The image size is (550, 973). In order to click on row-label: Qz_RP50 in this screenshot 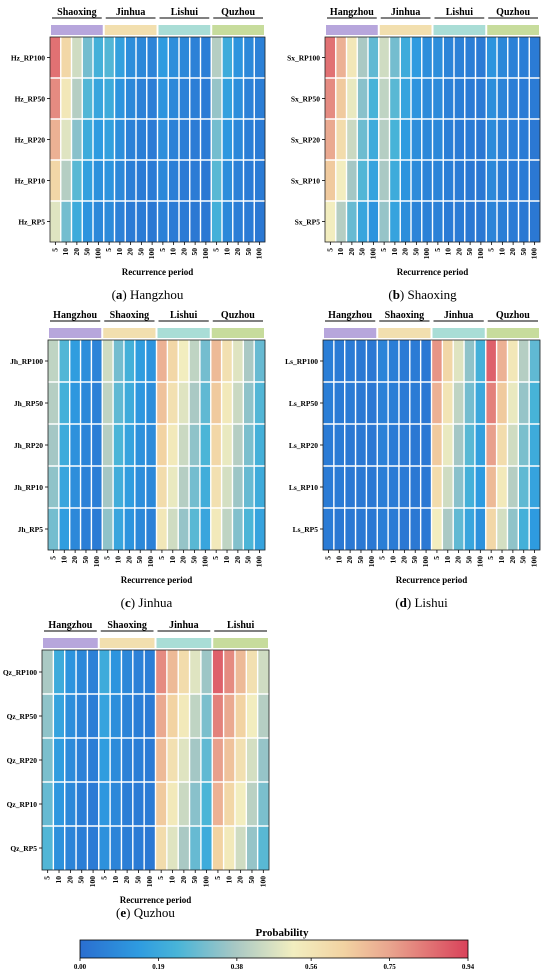, I will do `click(22, 716)`.